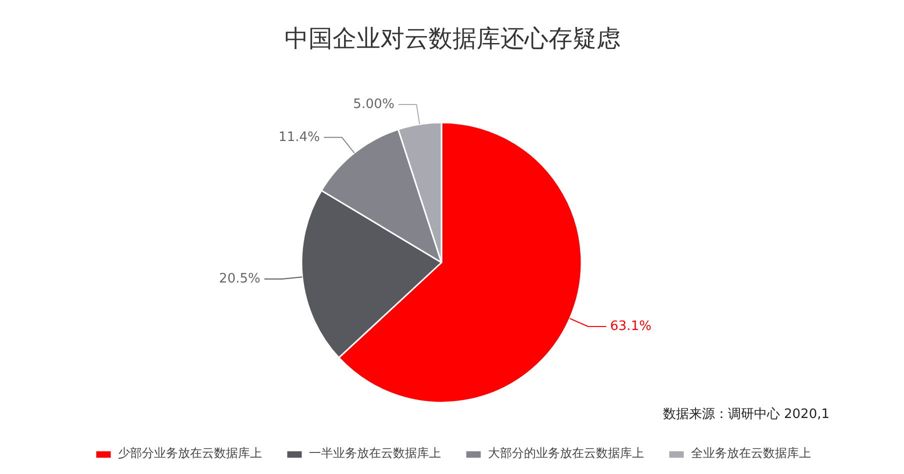 This screenshot has width=904, height=474. I want to click on data-label: 63.1%, so click(631, 326).